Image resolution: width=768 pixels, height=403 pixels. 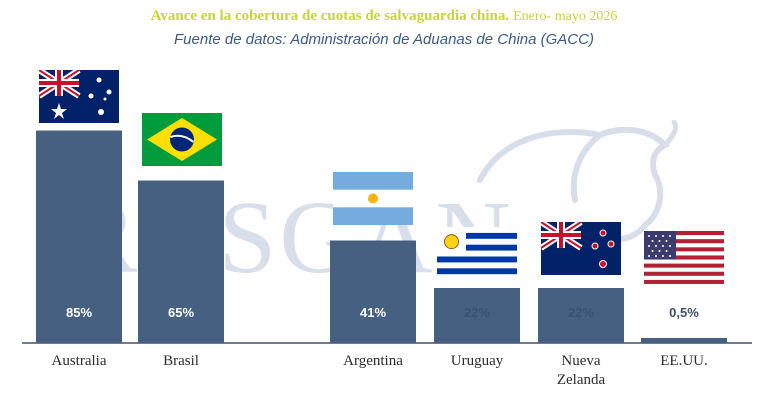 I want to click on chart-period: Enero- mayo 2026, so click(x=565, y=16).